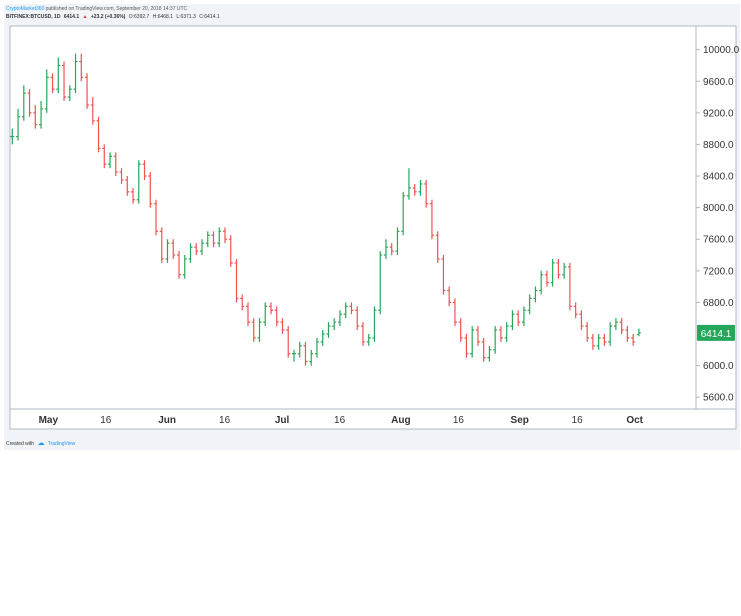  Describe the element at coordinates (167, 420) in the screenshot. I see `x-tick-label: Jun` at that location.